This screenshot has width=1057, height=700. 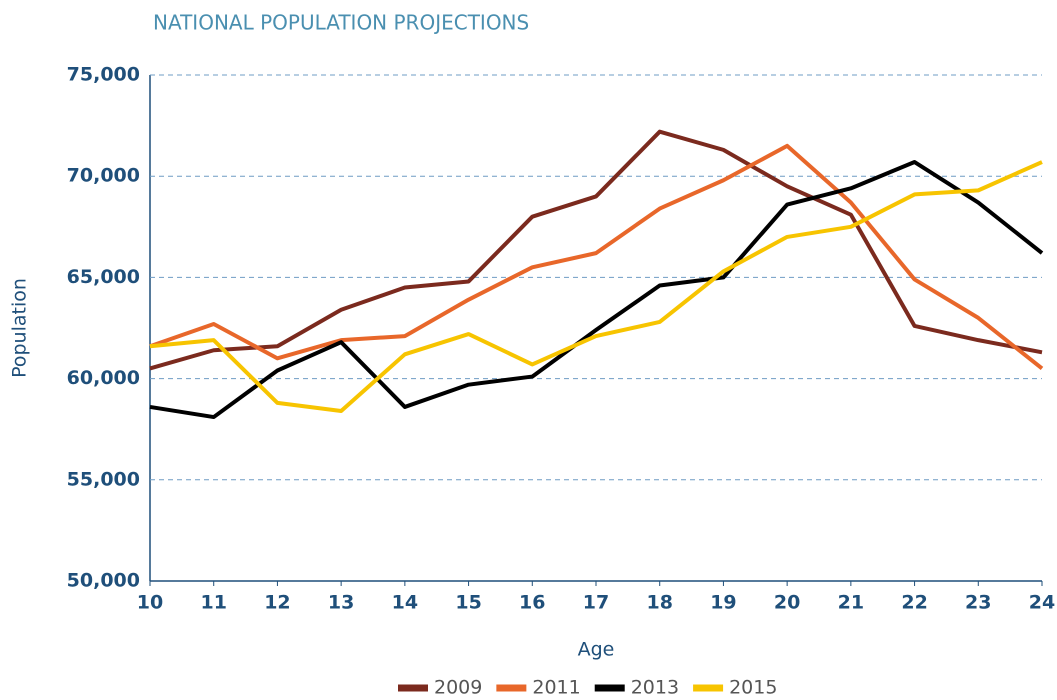 I want to click on x-tick-label: 19, so click(x=723, y=603).